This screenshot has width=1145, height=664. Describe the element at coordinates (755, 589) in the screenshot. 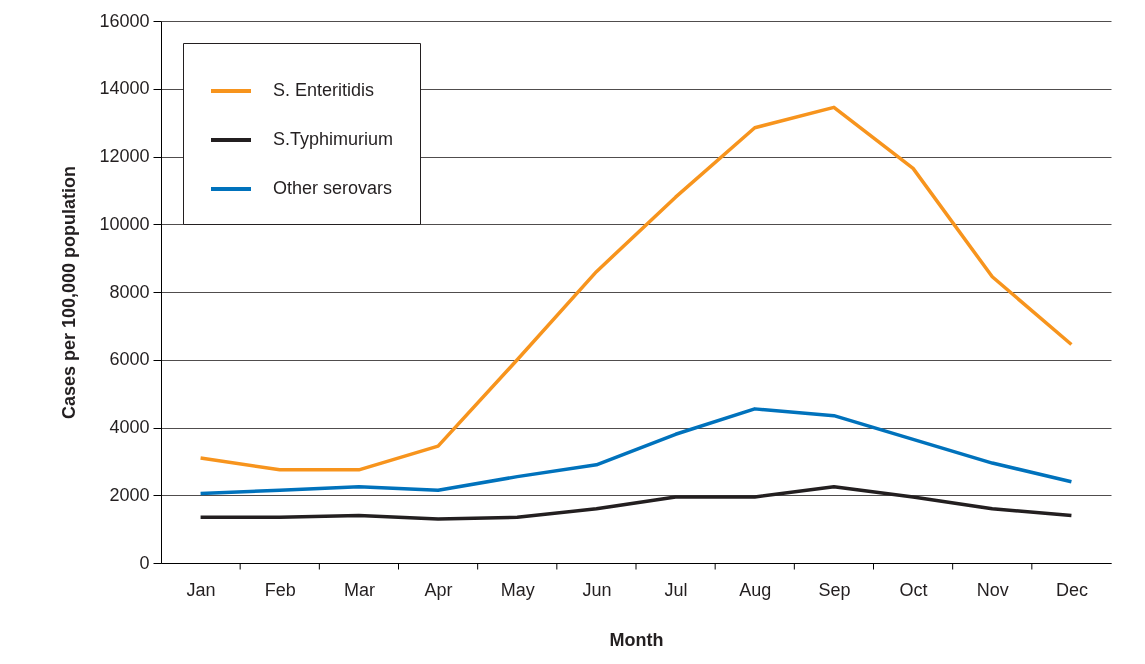

I see `x-tick-label: Aug` at that location.